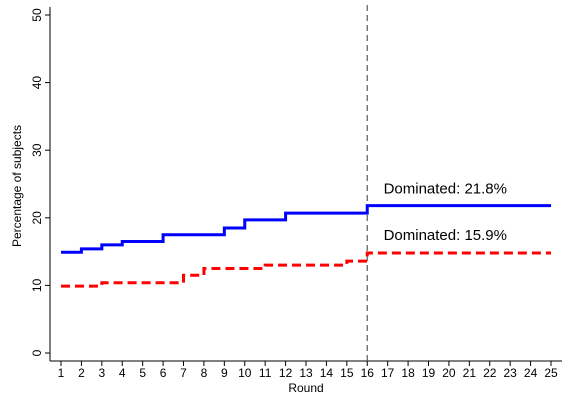 Image resolution: width=572 pixels, height=399 pixels. I want to click on y-tick-label: 50, so click(37, 15).